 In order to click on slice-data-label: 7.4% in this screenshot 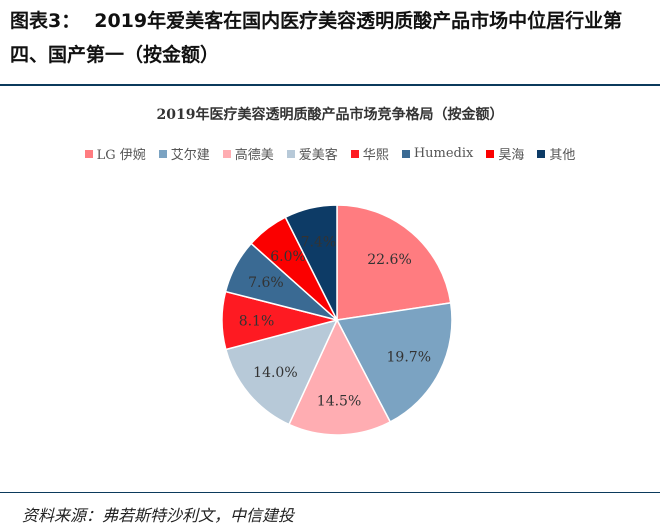, I will do `click(319, 243)`.